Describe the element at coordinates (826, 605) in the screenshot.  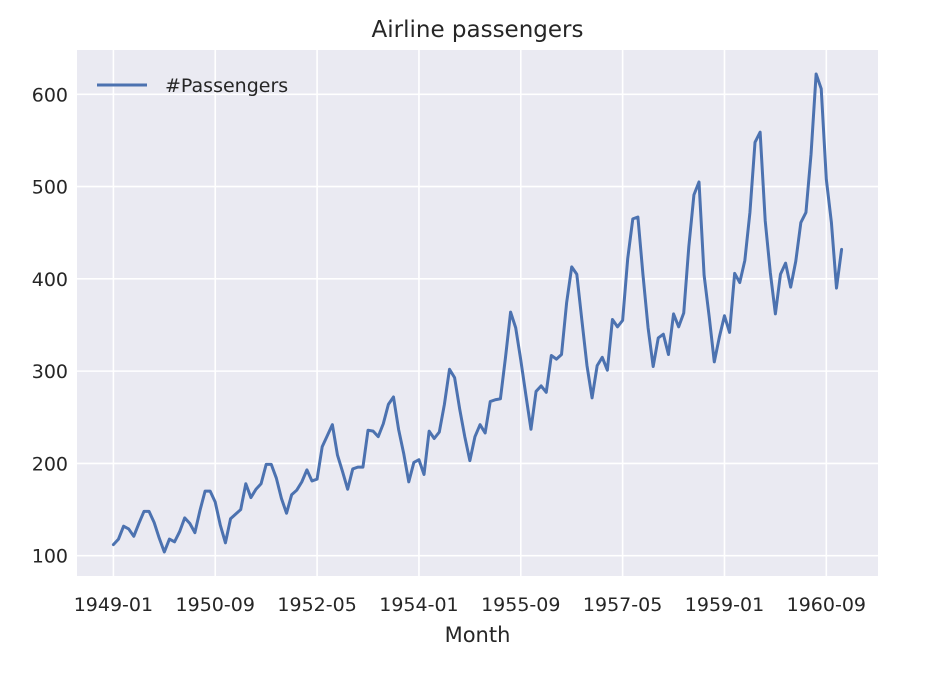
I see `x-tick-label-1960-09: 1960-09` at that location.